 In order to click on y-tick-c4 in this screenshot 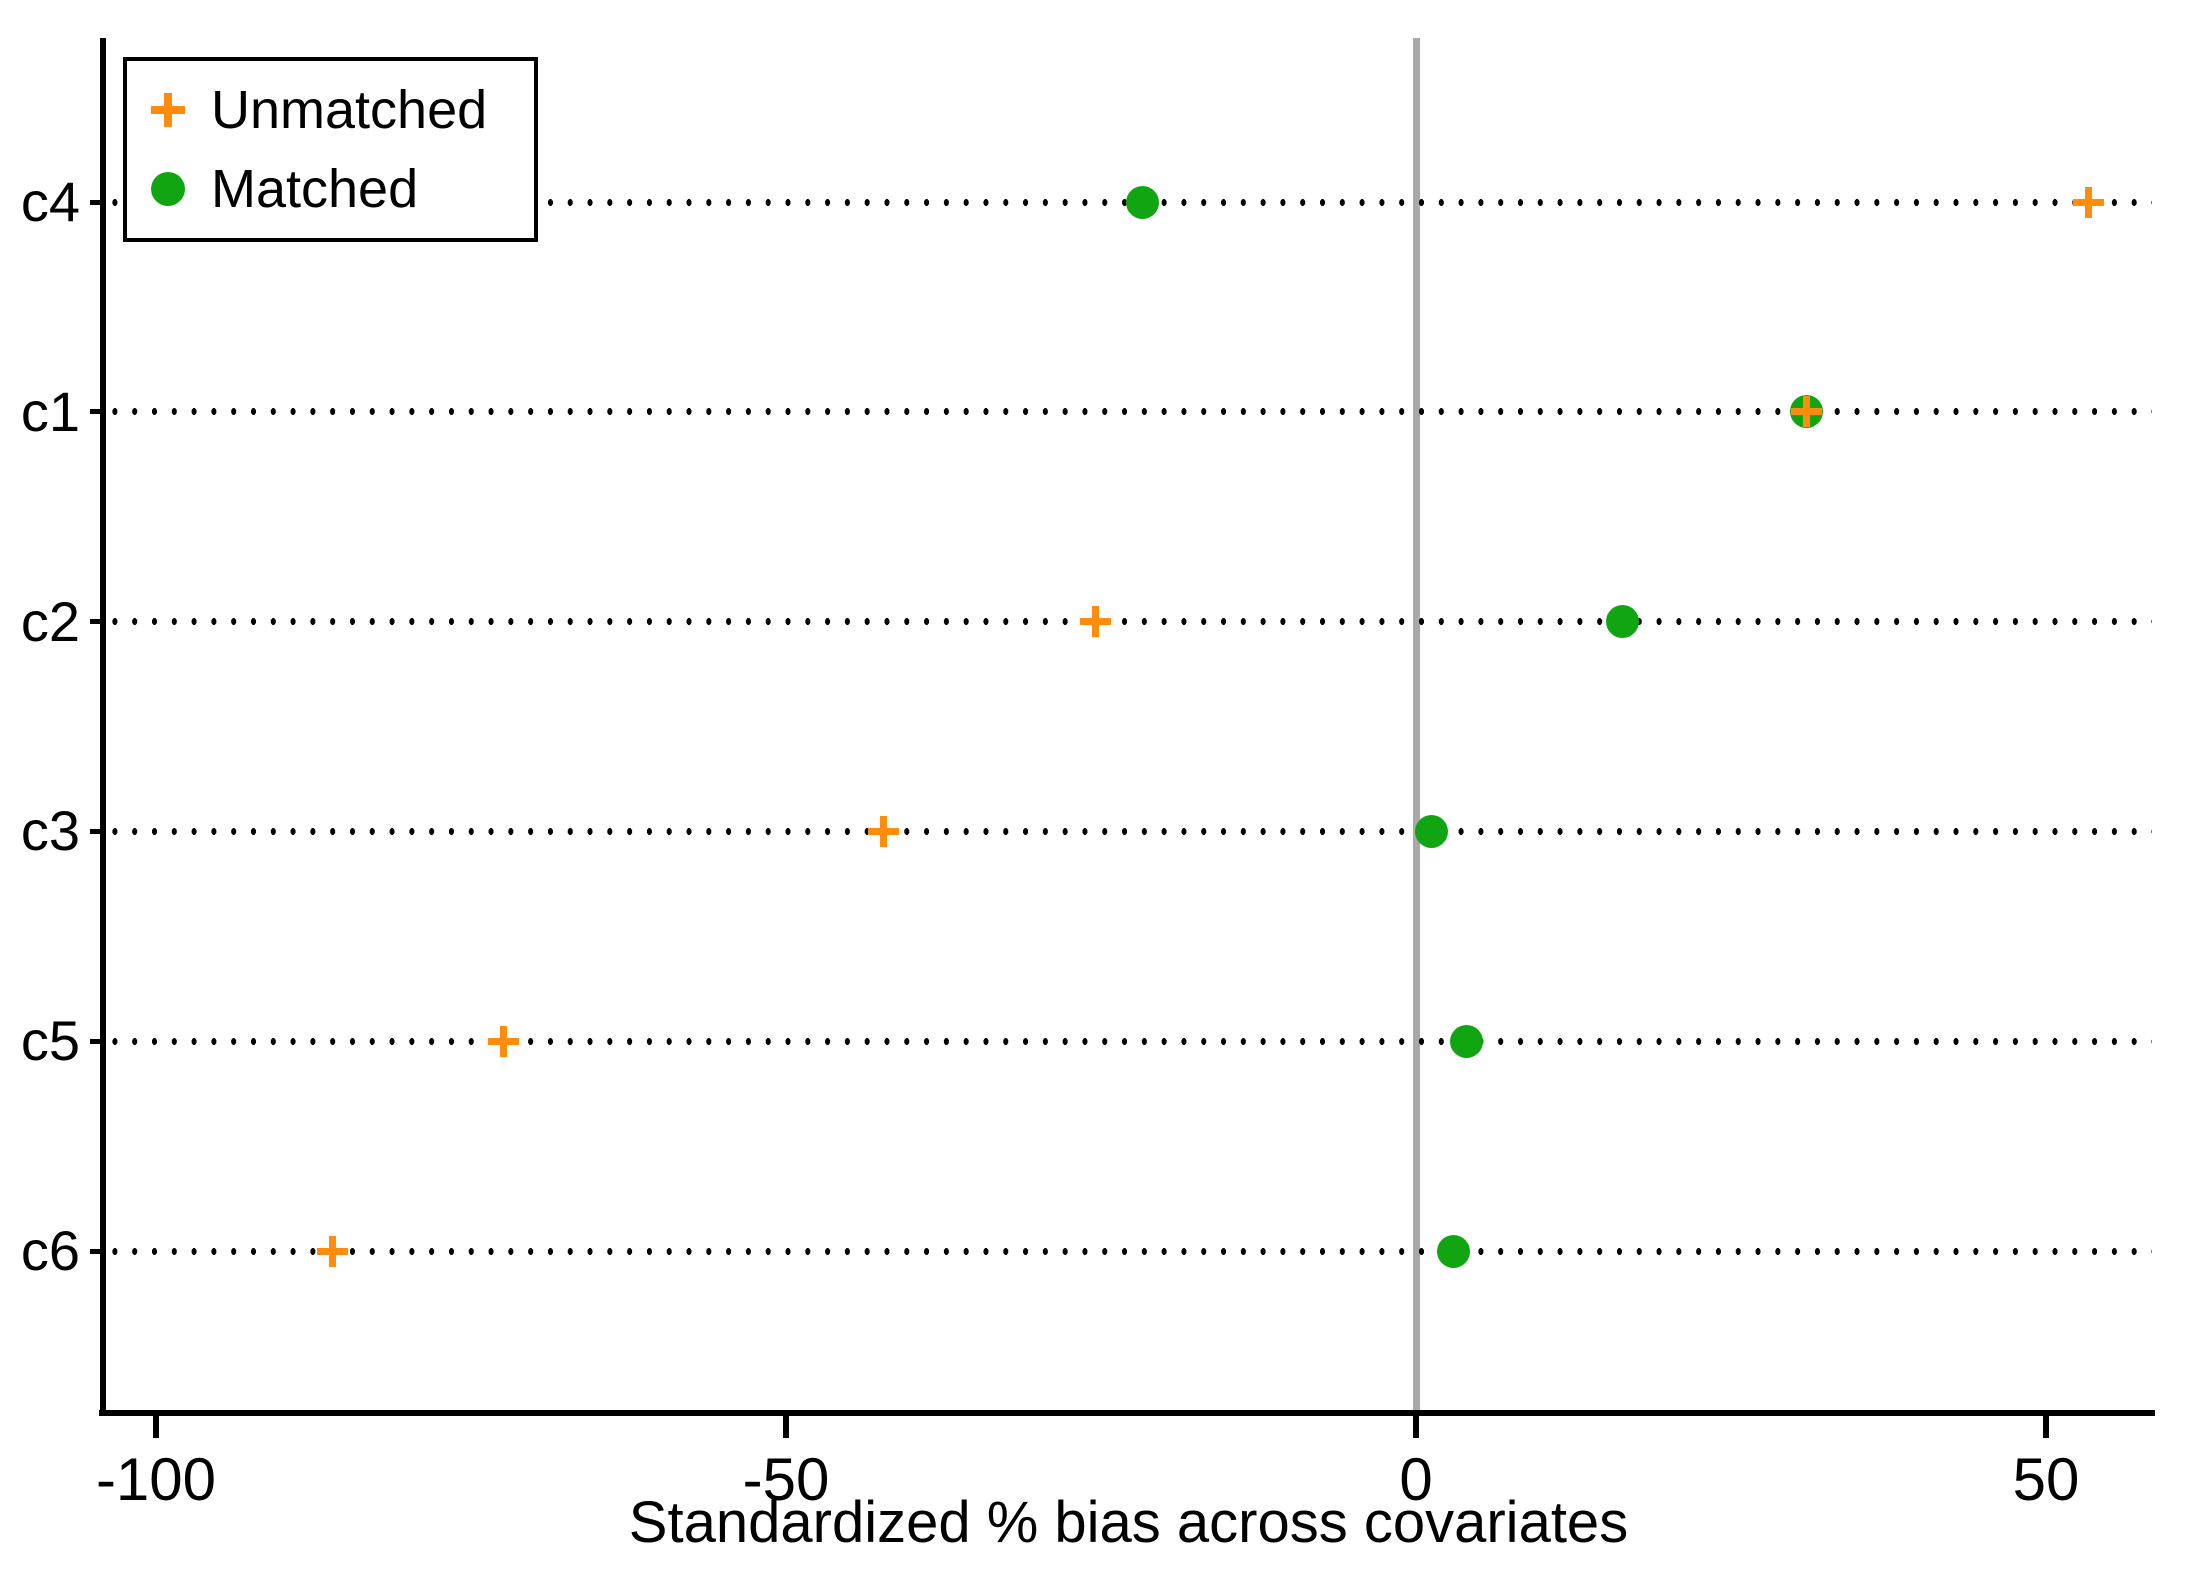, I will do `click(96, 202)`.